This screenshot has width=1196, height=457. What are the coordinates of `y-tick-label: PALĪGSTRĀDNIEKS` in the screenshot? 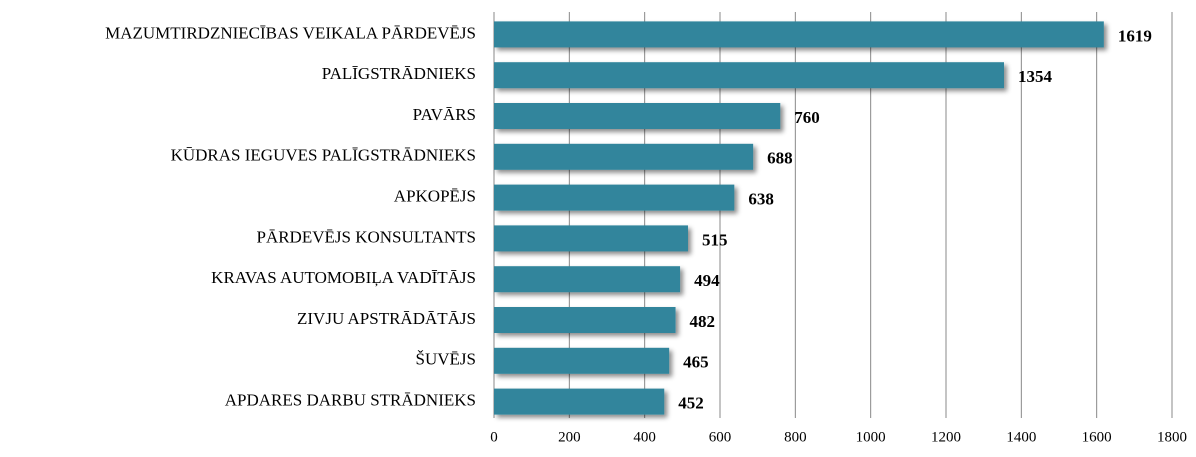 It's located at (399, 73).